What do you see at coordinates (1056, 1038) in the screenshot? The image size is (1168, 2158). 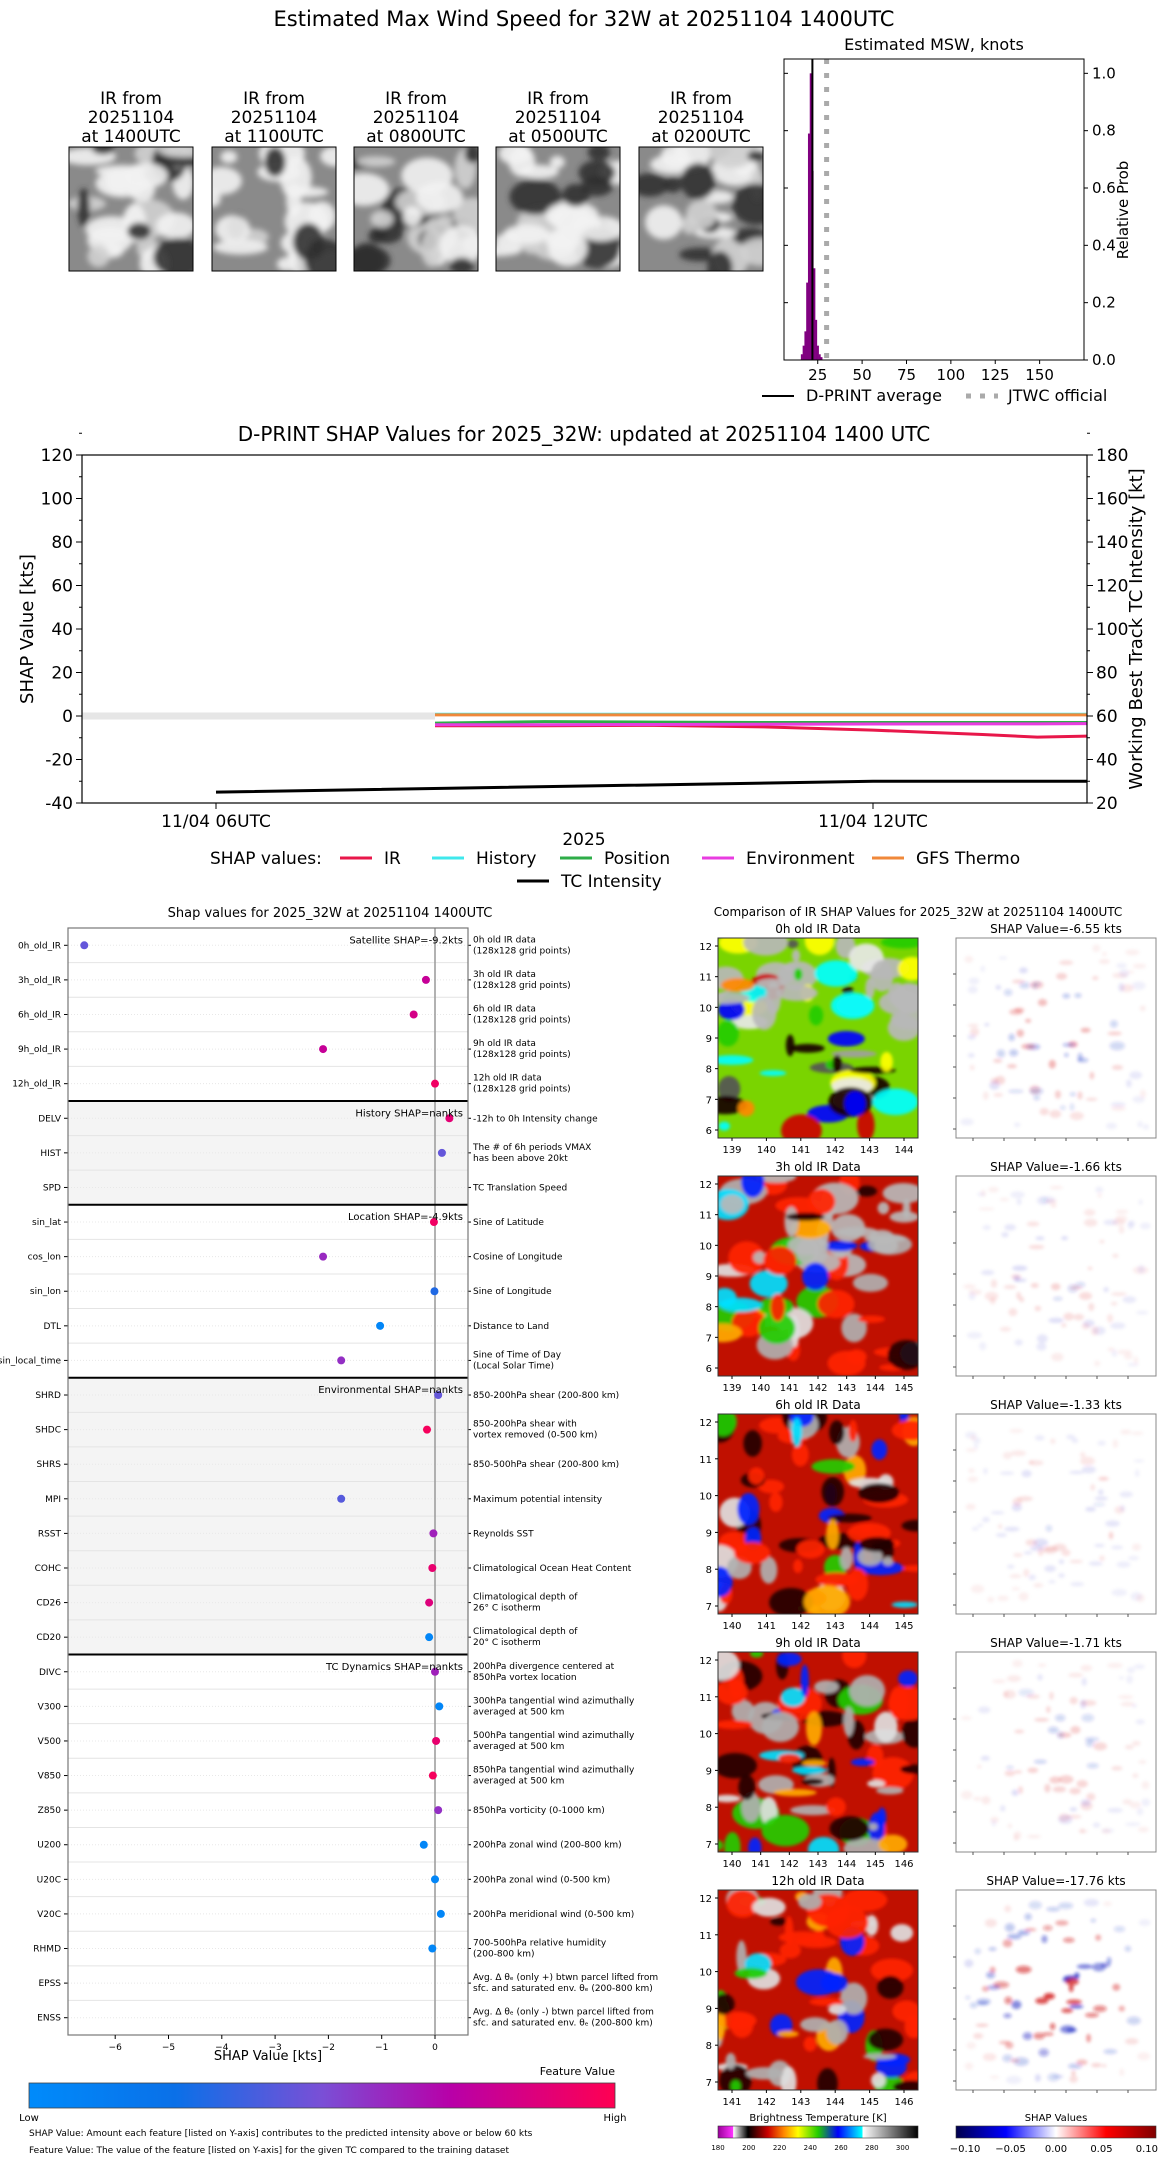 I see `shap-frame` at bounding box center [1056, 1038].